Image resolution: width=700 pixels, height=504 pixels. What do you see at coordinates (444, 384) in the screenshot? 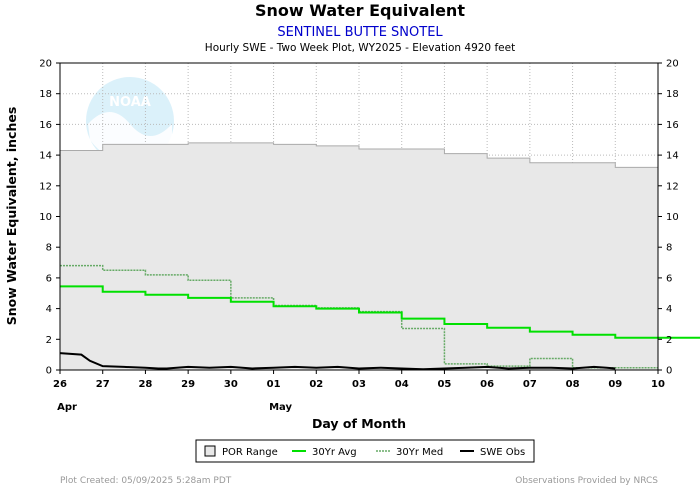
I see `x-tick-label: 05` at bounding box center [444, 384].